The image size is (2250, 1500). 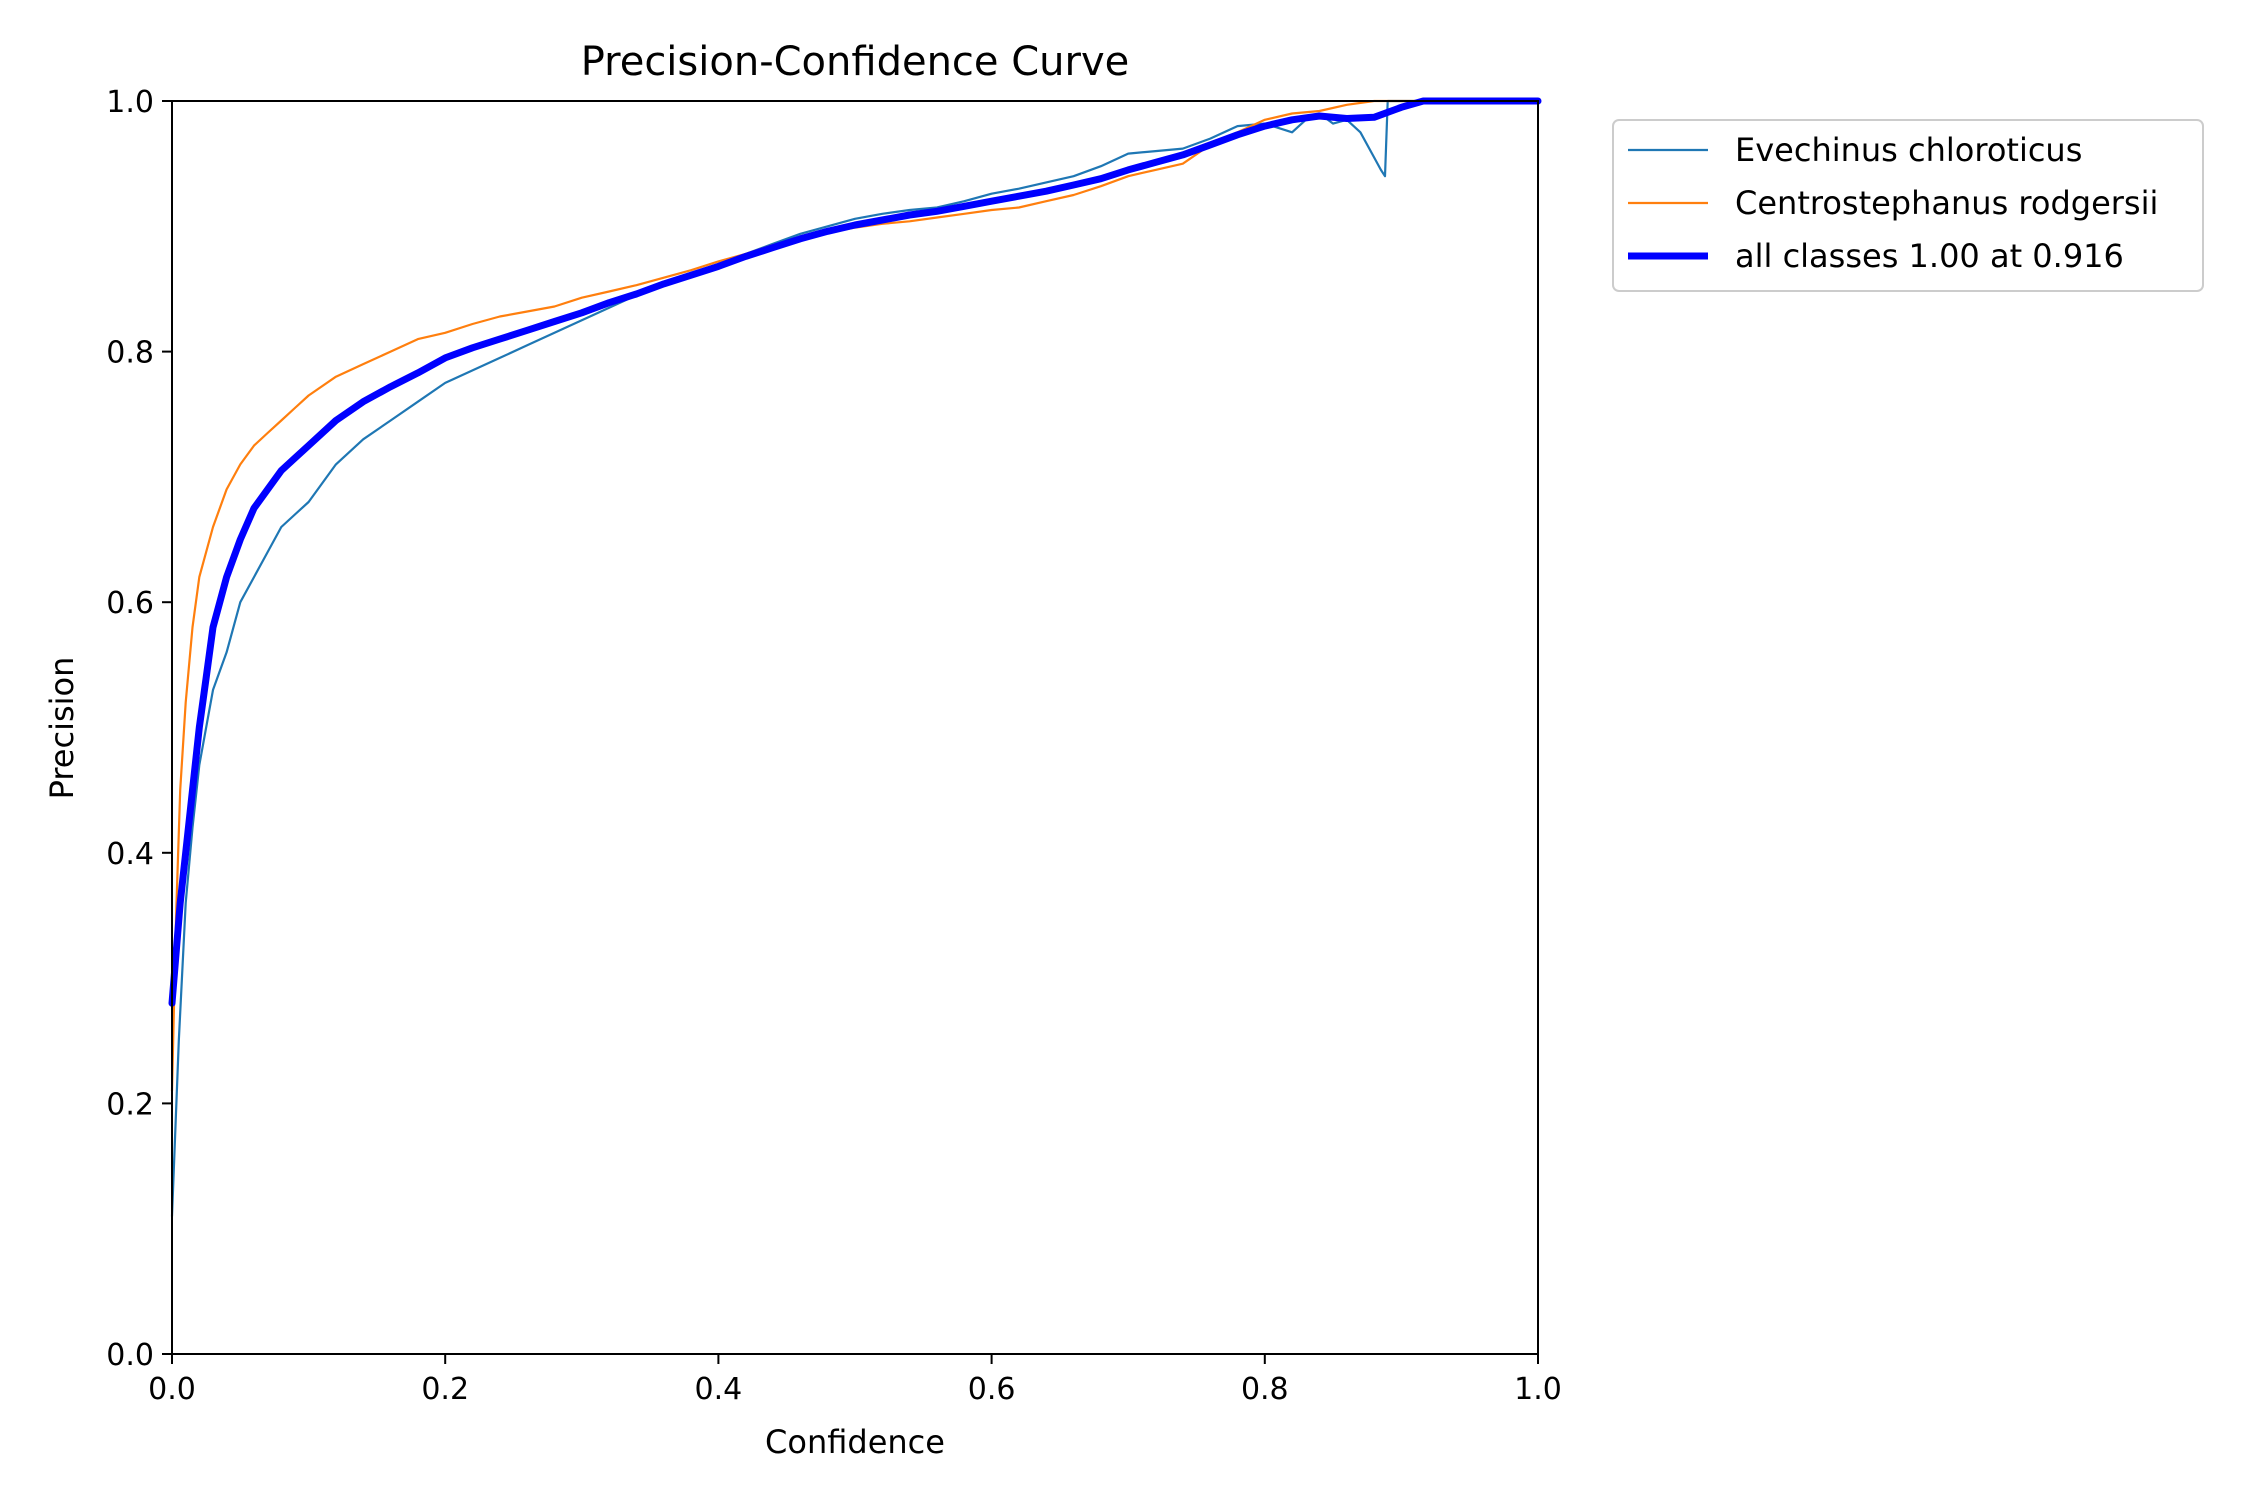 I want to click on legend-label: all classes 1.00 at 0.916, so click(x=1929, y=256).